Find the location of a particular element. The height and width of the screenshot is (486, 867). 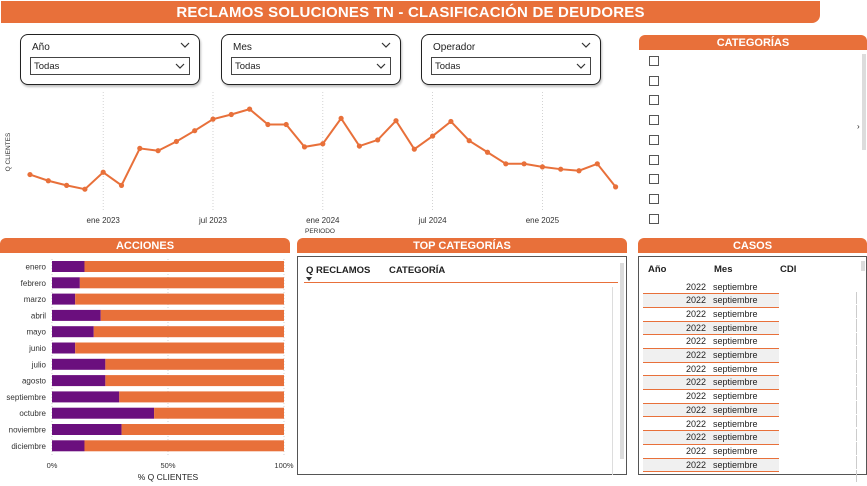

slicer-anio: Año Todas is located at coordinates (110, 59).